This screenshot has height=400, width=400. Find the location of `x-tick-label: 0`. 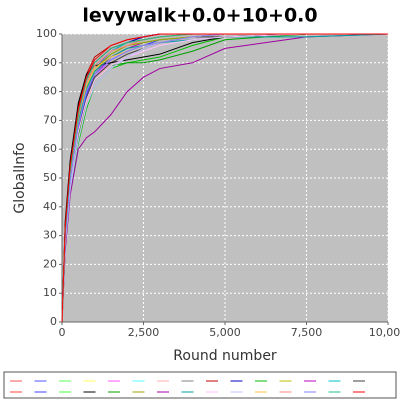

x-tick-label: 0 is located at coordinates (62, 332).